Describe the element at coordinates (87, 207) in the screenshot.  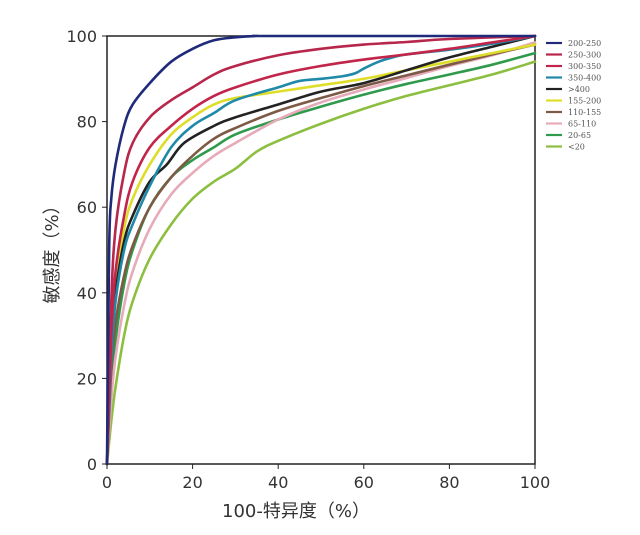
I see `y-tick-label: 60` at that location.